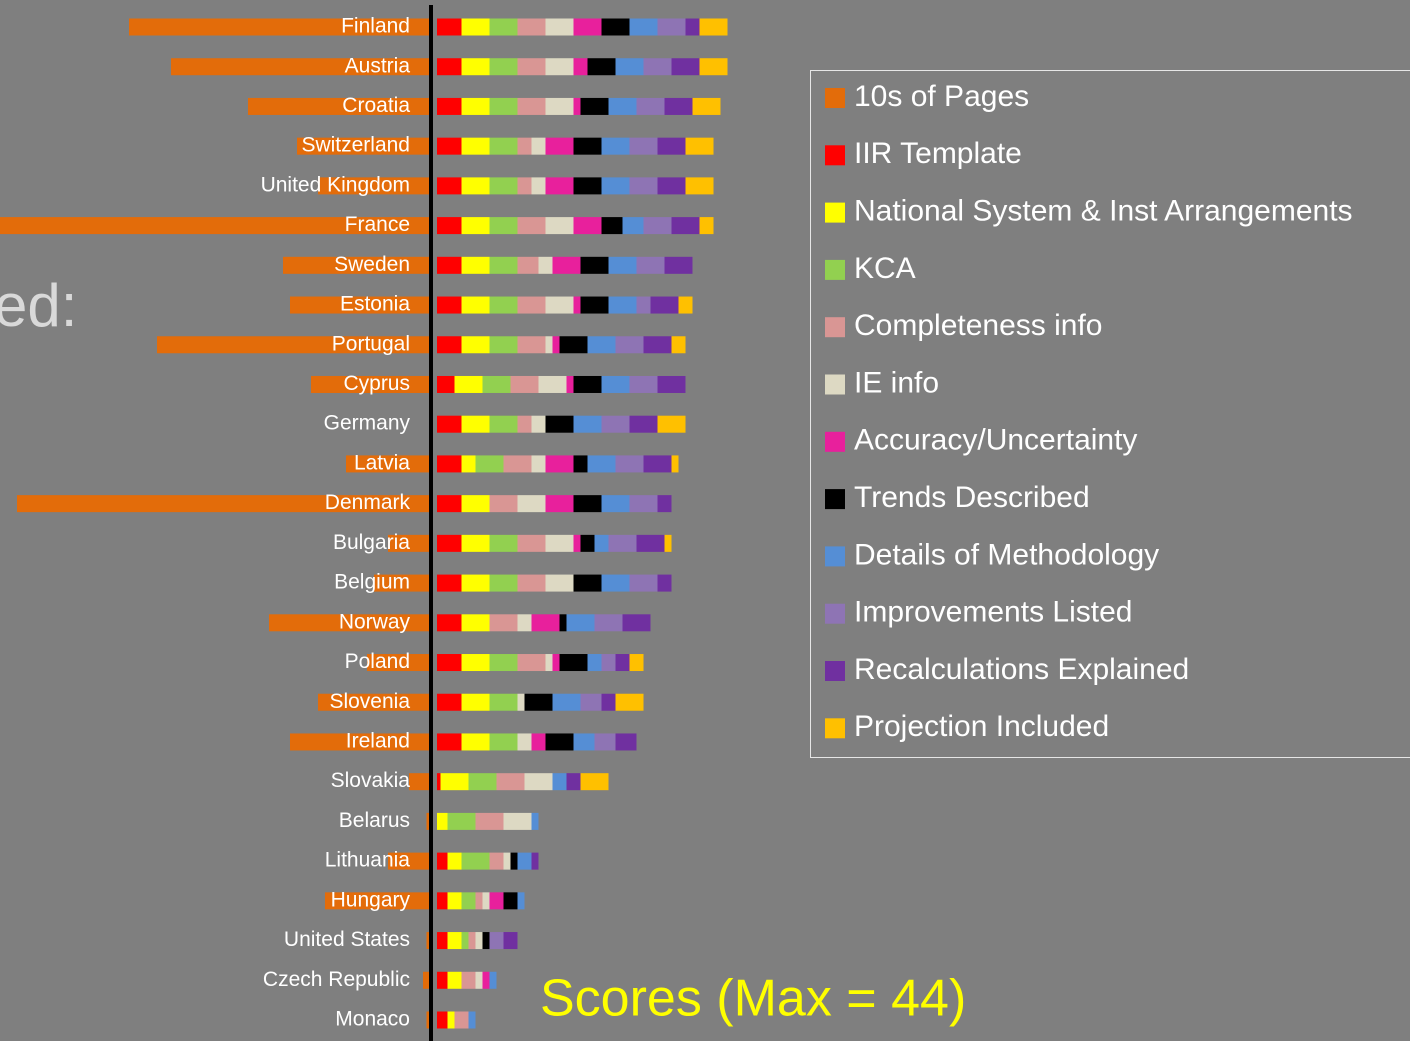 This screenshot has width=1410, height=1041. I want to click on category-label: Cyprus, so click(376, 383).